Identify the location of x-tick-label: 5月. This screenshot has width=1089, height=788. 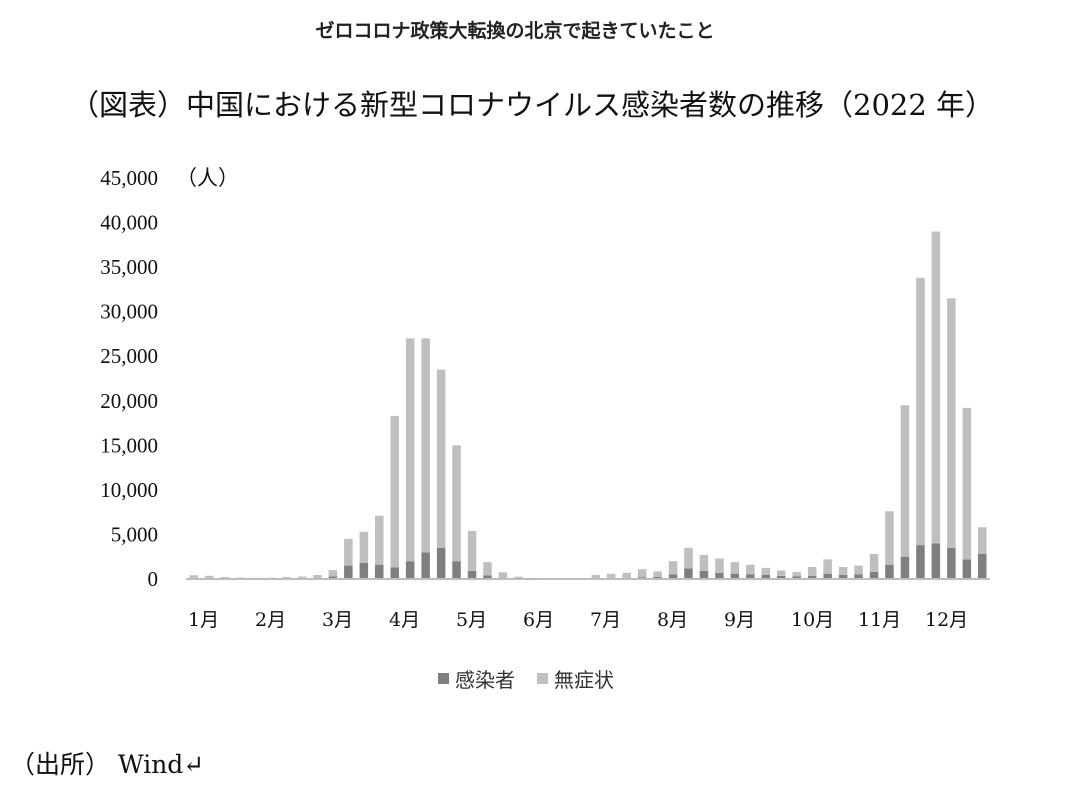
(471, 620).